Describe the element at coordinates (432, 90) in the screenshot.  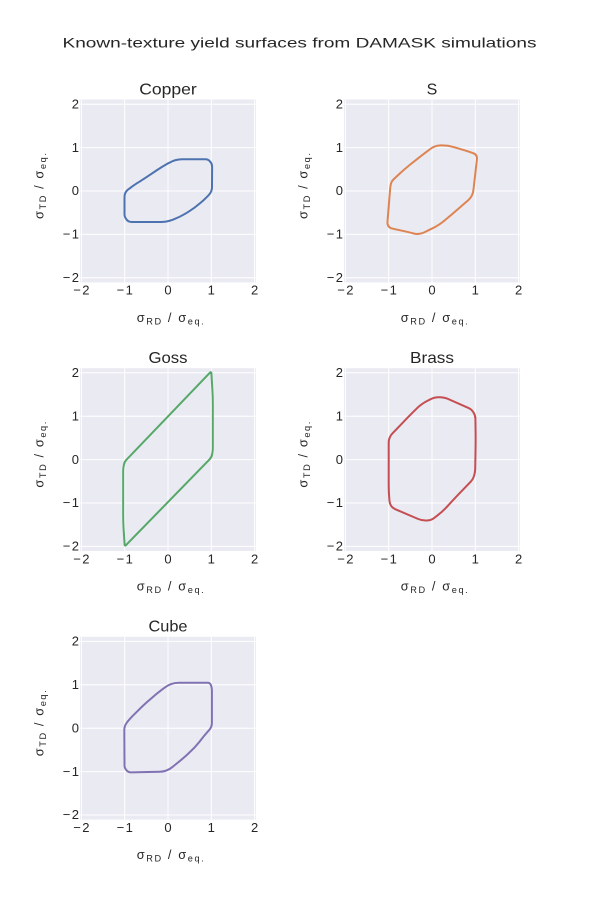
I see `svg-text: S` at that location.